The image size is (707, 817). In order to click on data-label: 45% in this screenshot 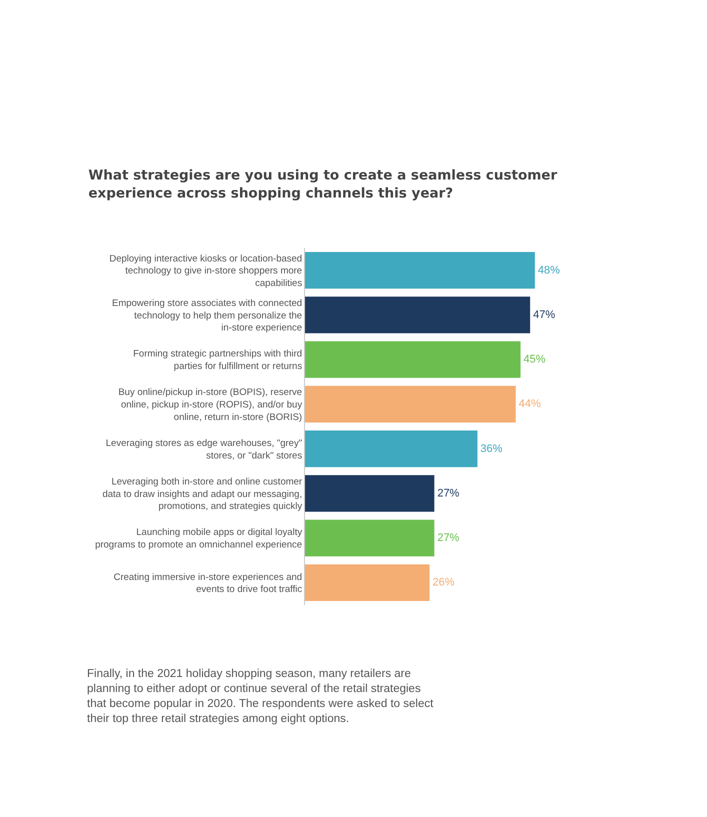, I will do `click(535, 360)`.